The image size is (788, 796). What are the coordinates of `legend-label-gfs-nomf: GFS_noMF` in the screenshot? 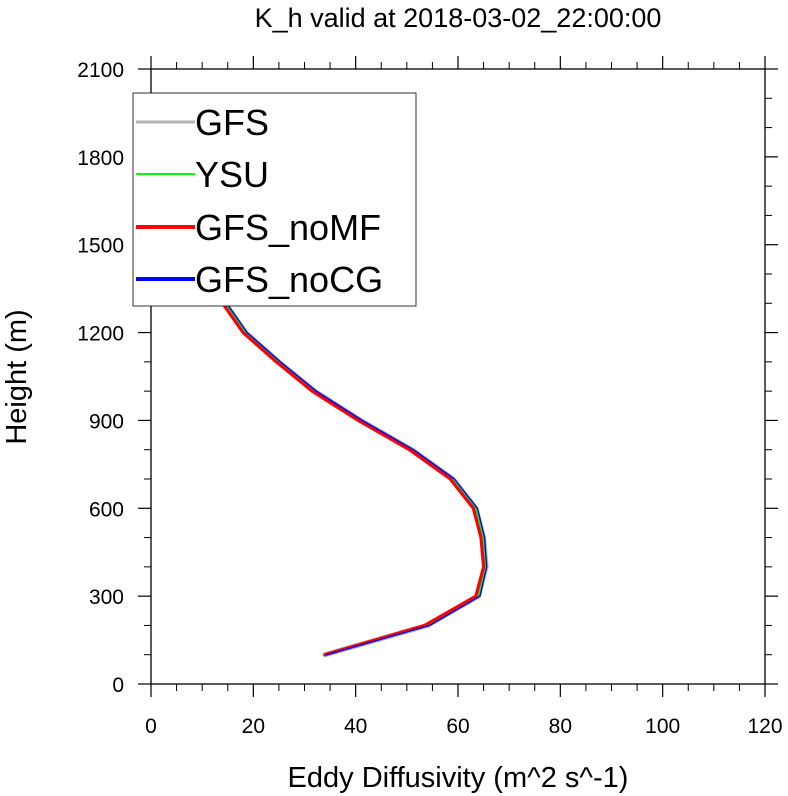 It's located at (288, 227).